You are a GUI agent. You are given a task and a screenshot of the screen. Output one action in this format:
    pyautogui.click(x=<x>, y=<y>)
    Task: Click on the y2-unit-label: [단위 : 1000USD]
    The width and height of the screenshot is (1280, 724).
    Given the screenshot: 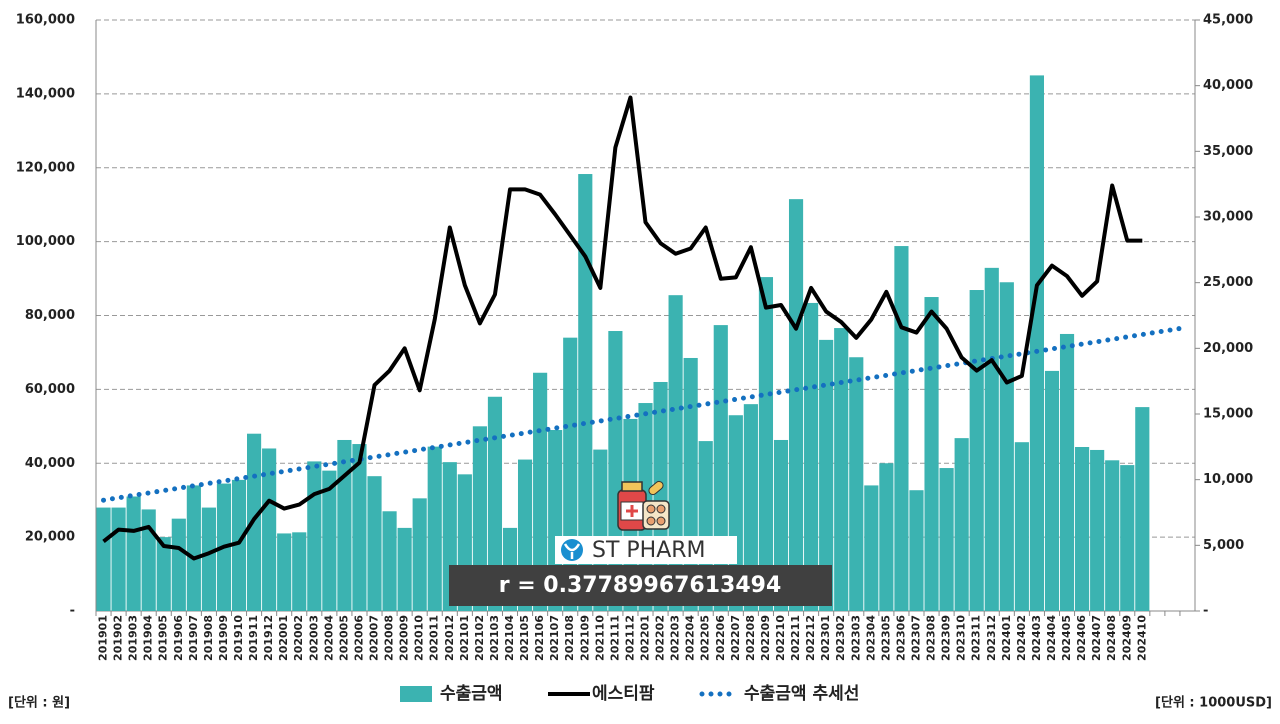 What is the action you would take?
    pyautogui.click(x=1213, y=703)
    